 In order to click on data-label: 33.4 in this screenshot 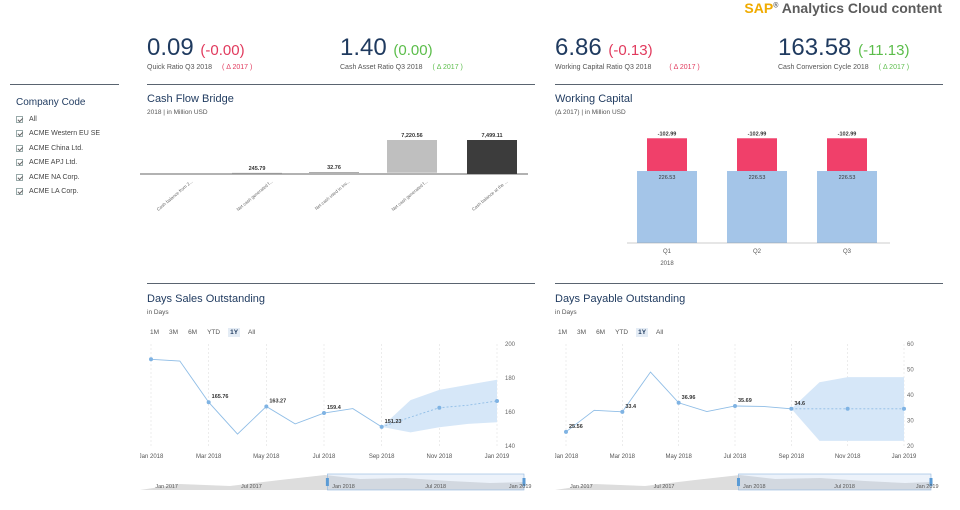, I will do `click(631, 407)`.